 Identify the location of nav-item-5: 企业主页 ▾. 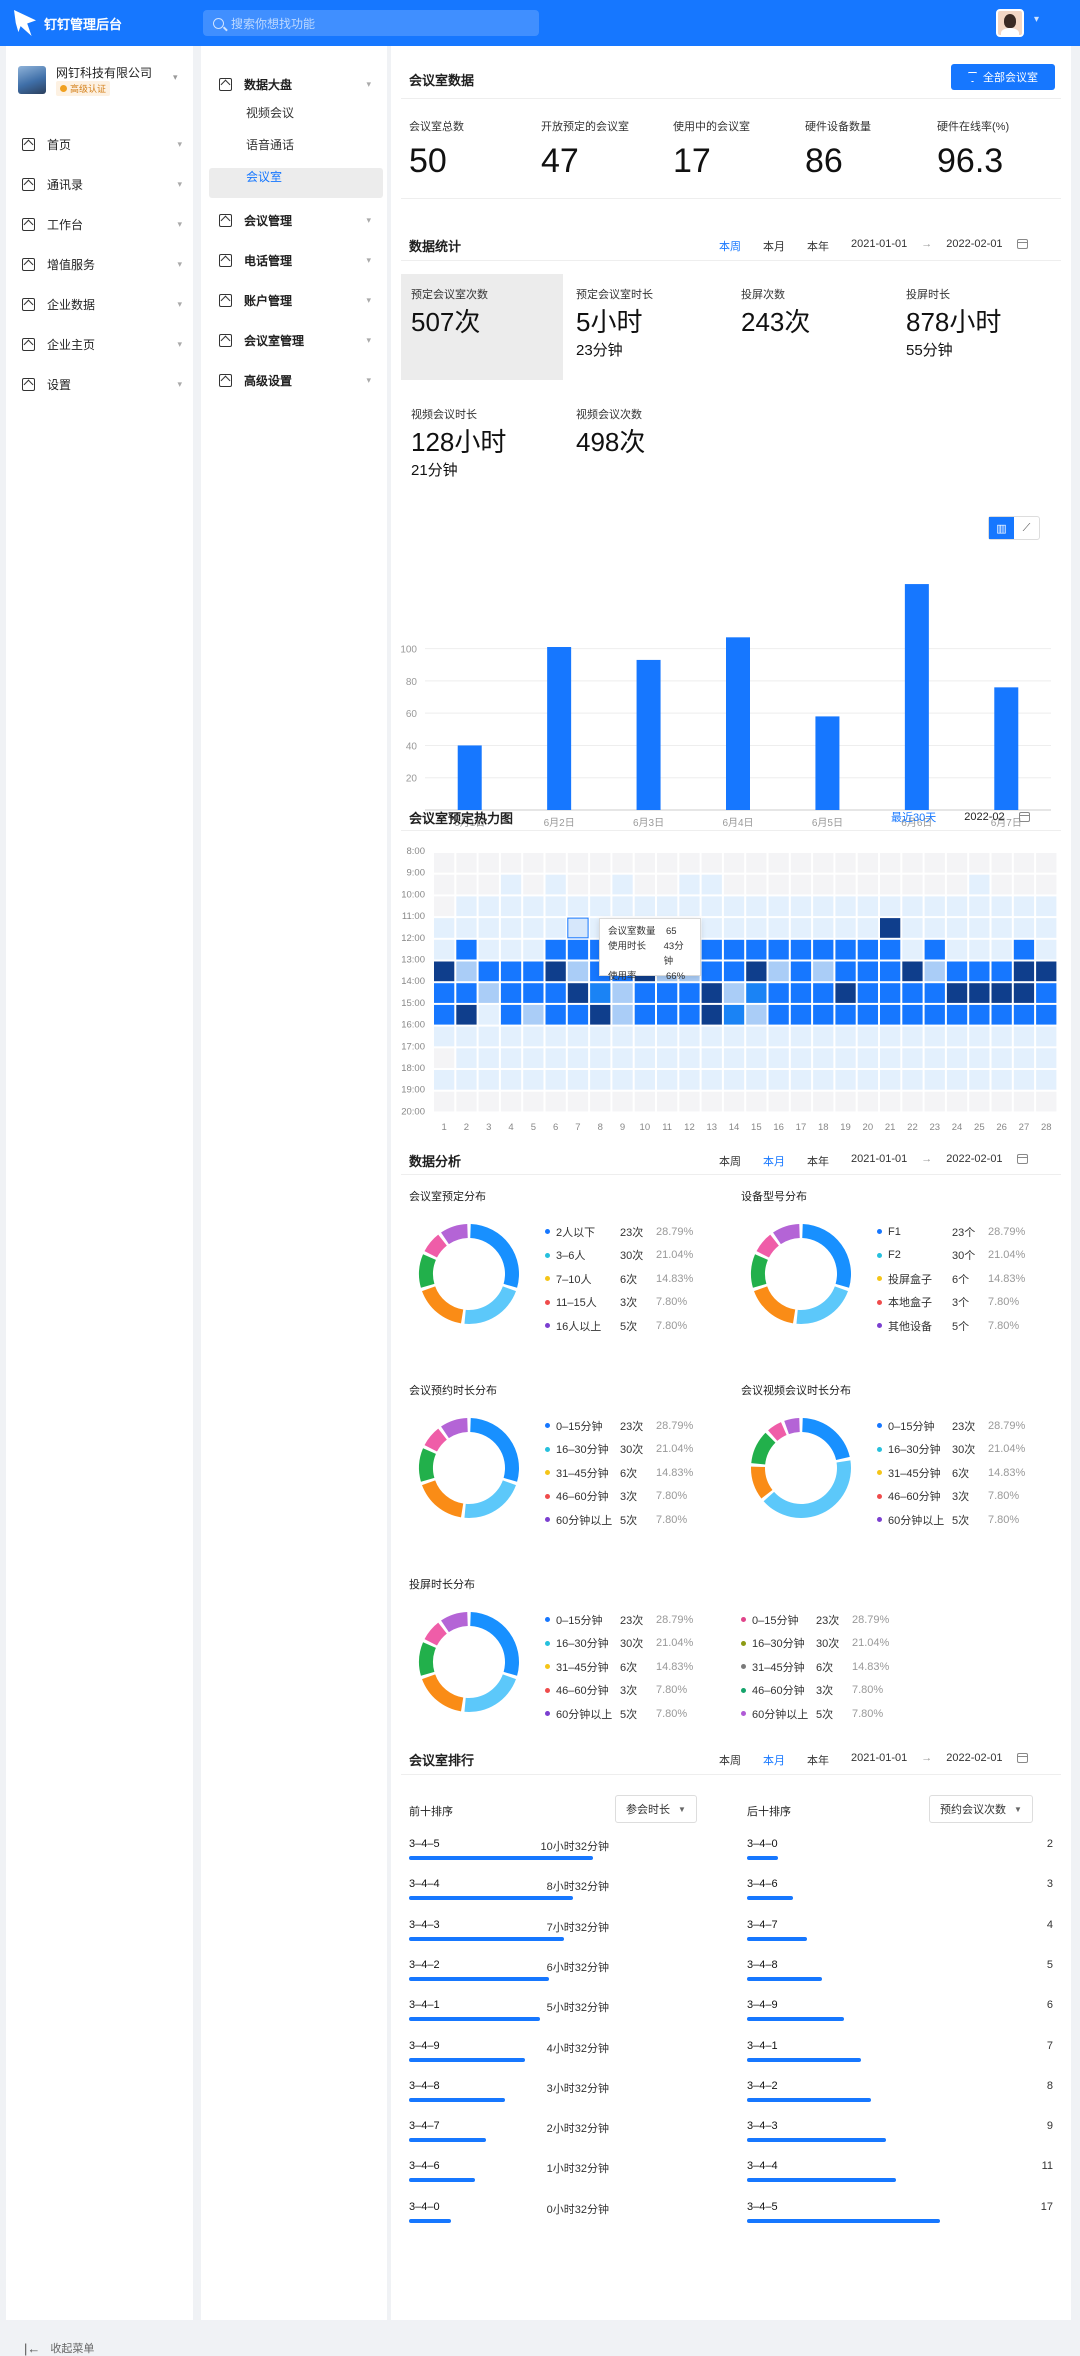
(102, 344).